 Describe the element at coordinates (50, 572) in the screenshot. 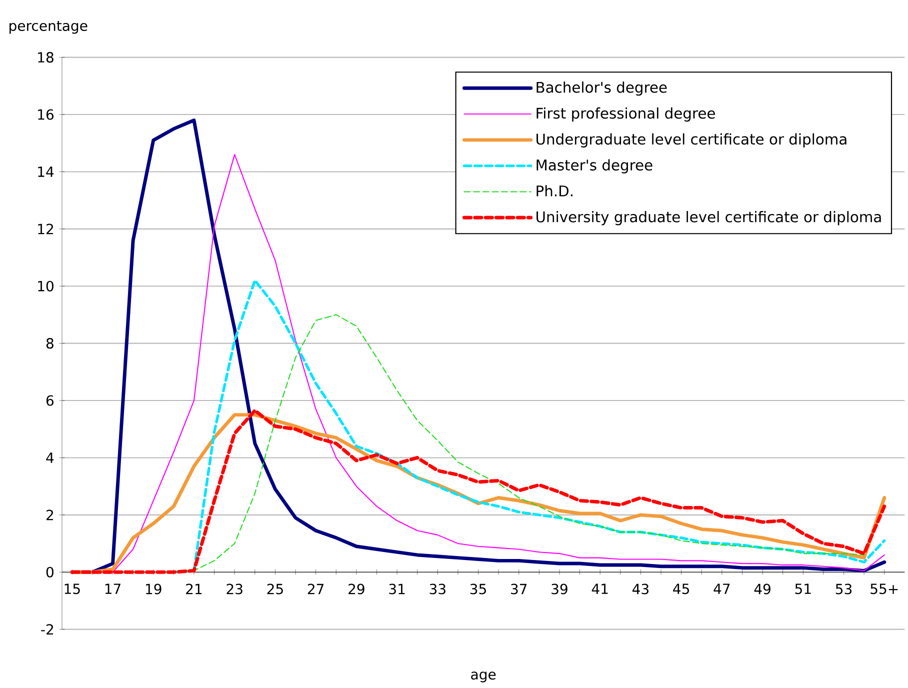

I see `y-tick-label: 0` at that location.